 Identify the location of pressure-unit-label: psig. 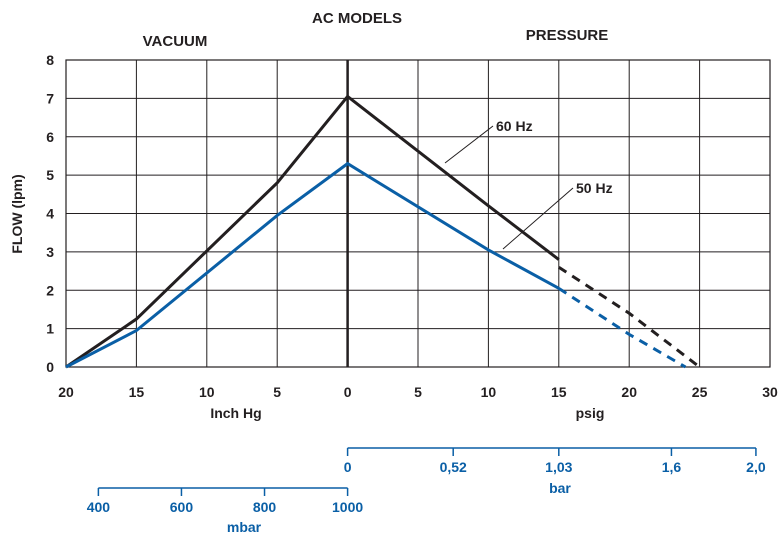
(590, 413).